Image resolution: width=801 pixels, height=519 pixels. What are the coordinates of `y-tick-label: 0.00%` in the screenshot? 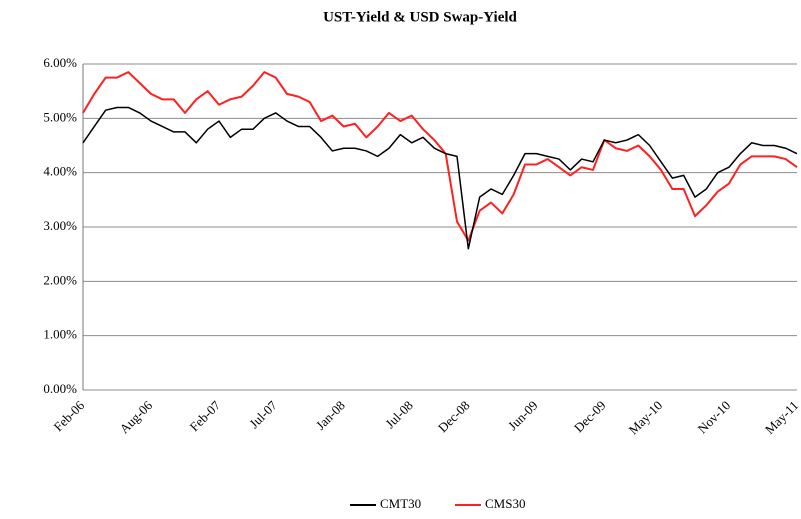 It's located at (60, 388).